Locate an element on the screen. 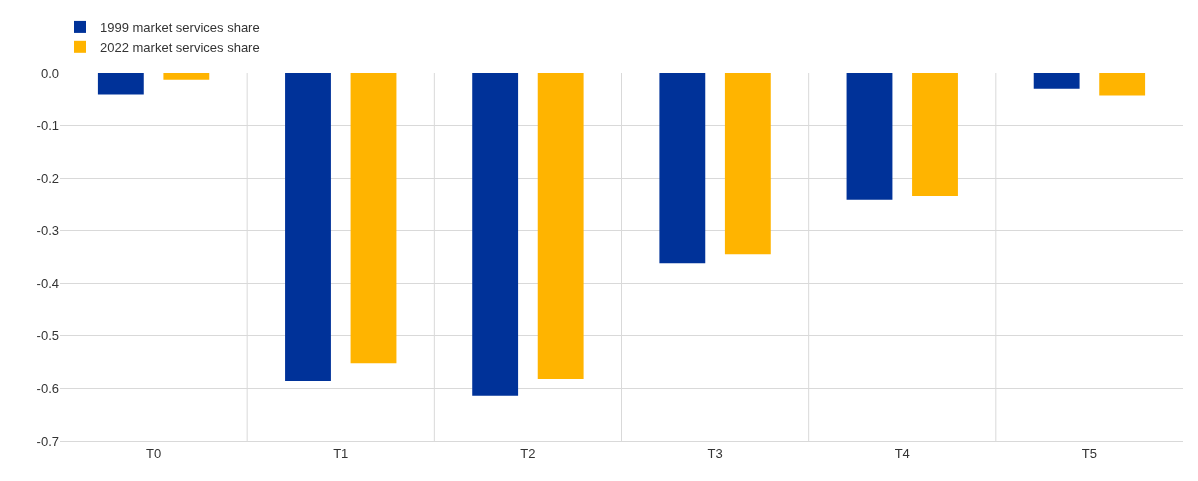 Image resolution: width=1198 pixels, height=481 pixels. x-tick-label: T4 is located at coordinates (902, 453).